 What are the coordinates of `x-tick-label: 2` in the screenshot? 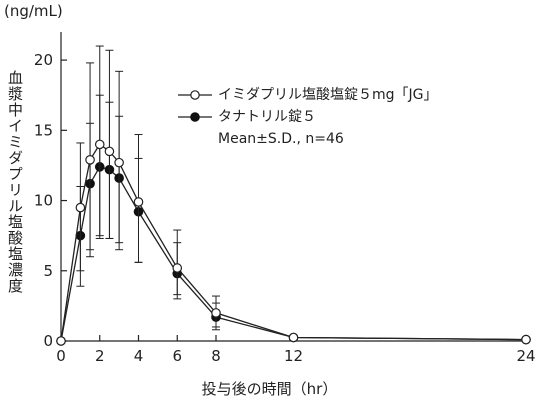 It's located at (100, 356).